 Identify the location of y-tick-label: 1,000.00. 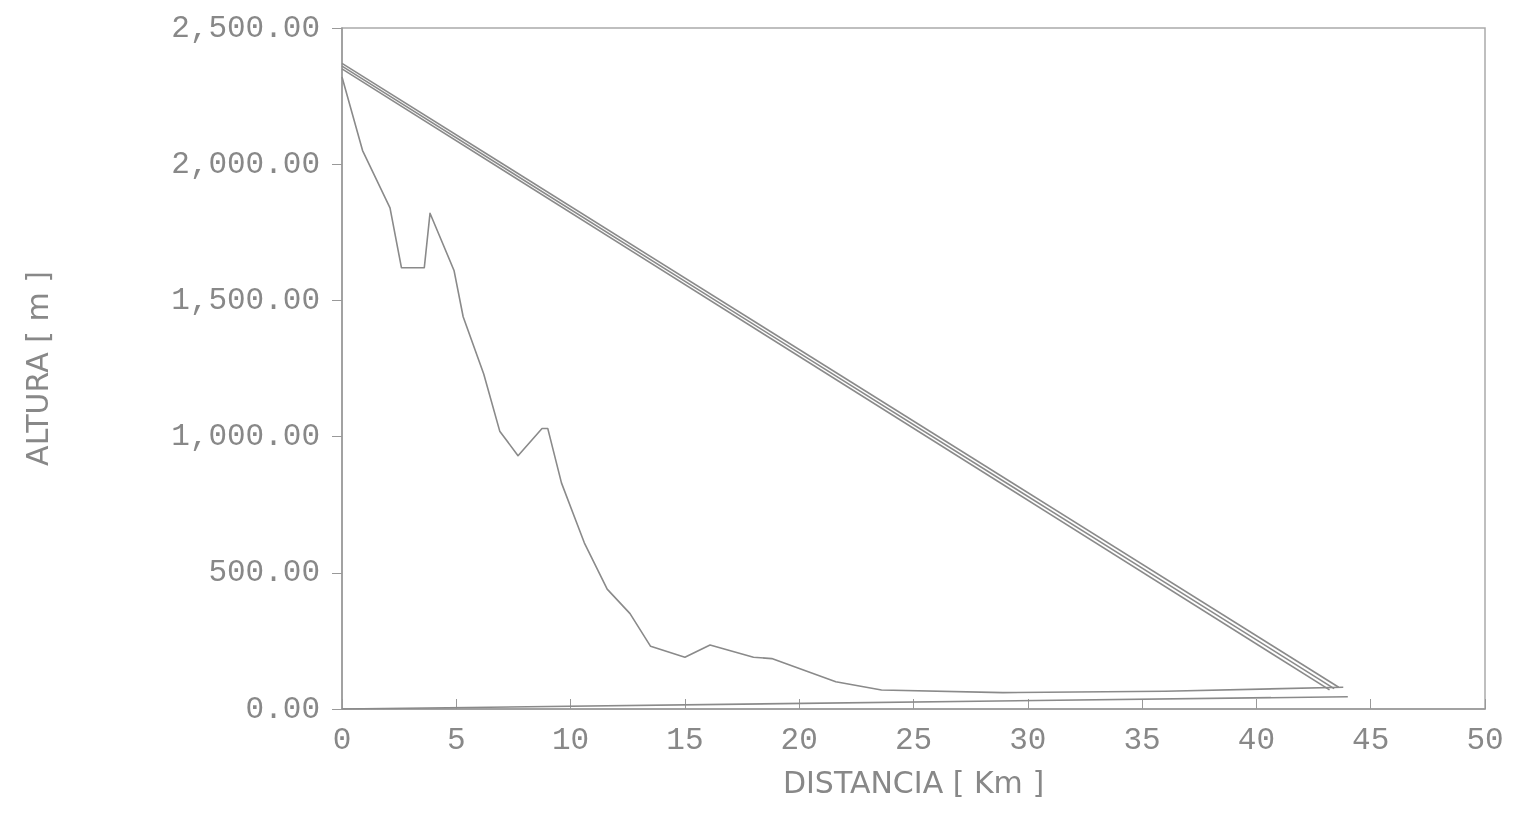
(245, 437).